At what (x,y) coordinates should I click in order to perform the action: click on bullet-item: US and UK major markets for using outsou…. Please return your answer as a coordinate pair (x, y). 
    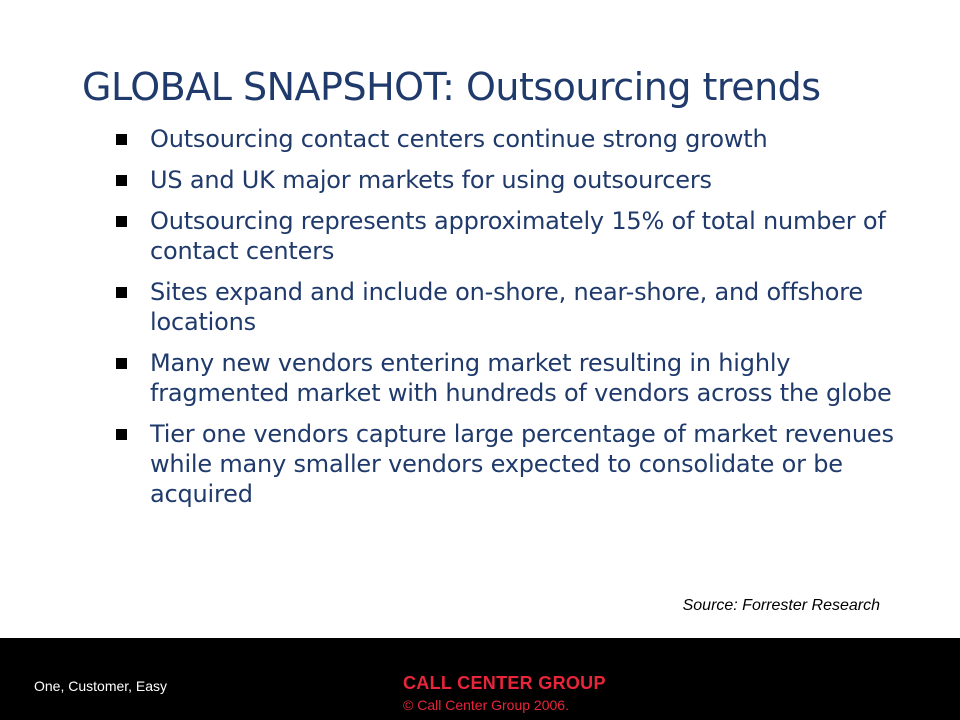
    Looking at the image, I should click on (506, 180).